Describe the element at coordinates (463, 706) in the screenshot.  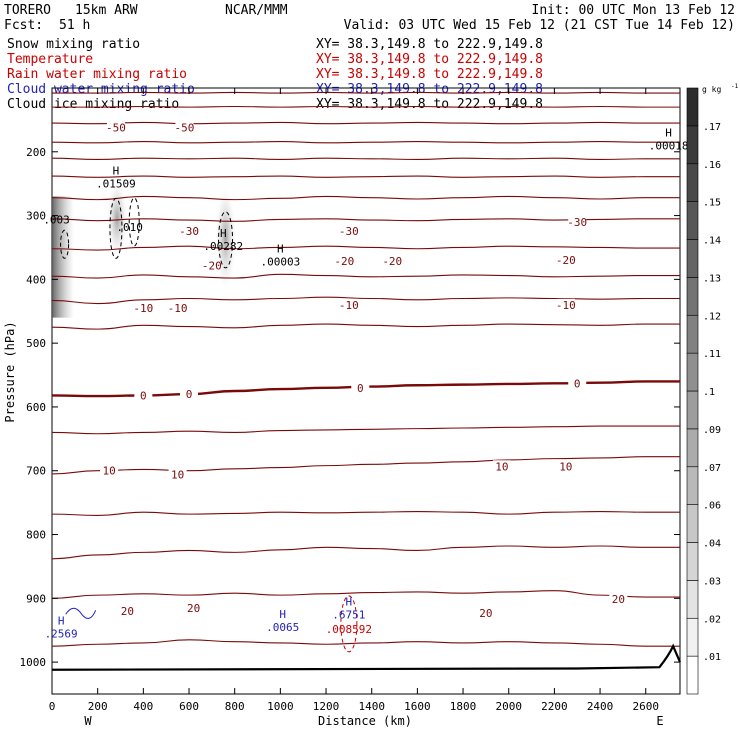
I see `x-tick-label: 1800` at that location.